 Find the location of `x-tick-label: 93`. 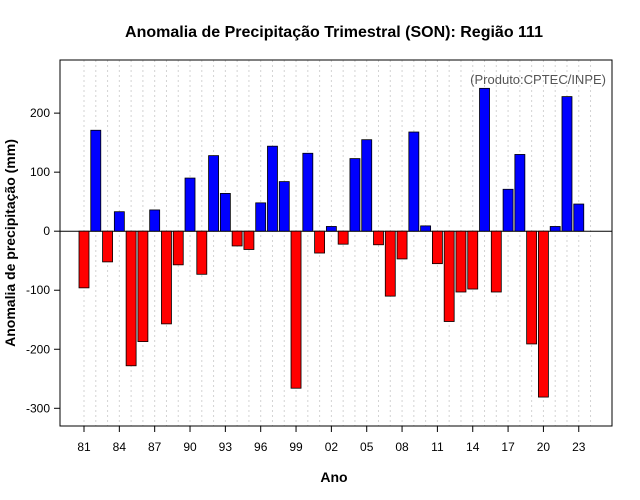

x-tick-label: 93 is located at coordinates (226, 447).